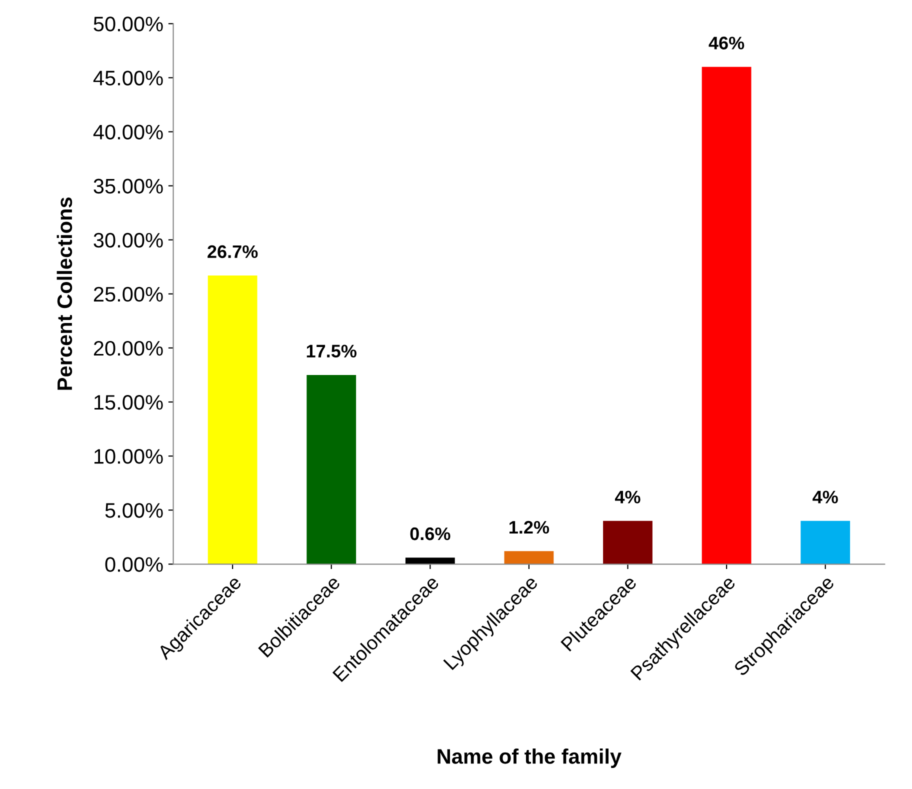 The width and height of the screenshot is (912, 789). What do you see at coordinates (128, 78) in the screenshot?
I see `y-tick-label: 45.00%` at bounding box center [128, 78].